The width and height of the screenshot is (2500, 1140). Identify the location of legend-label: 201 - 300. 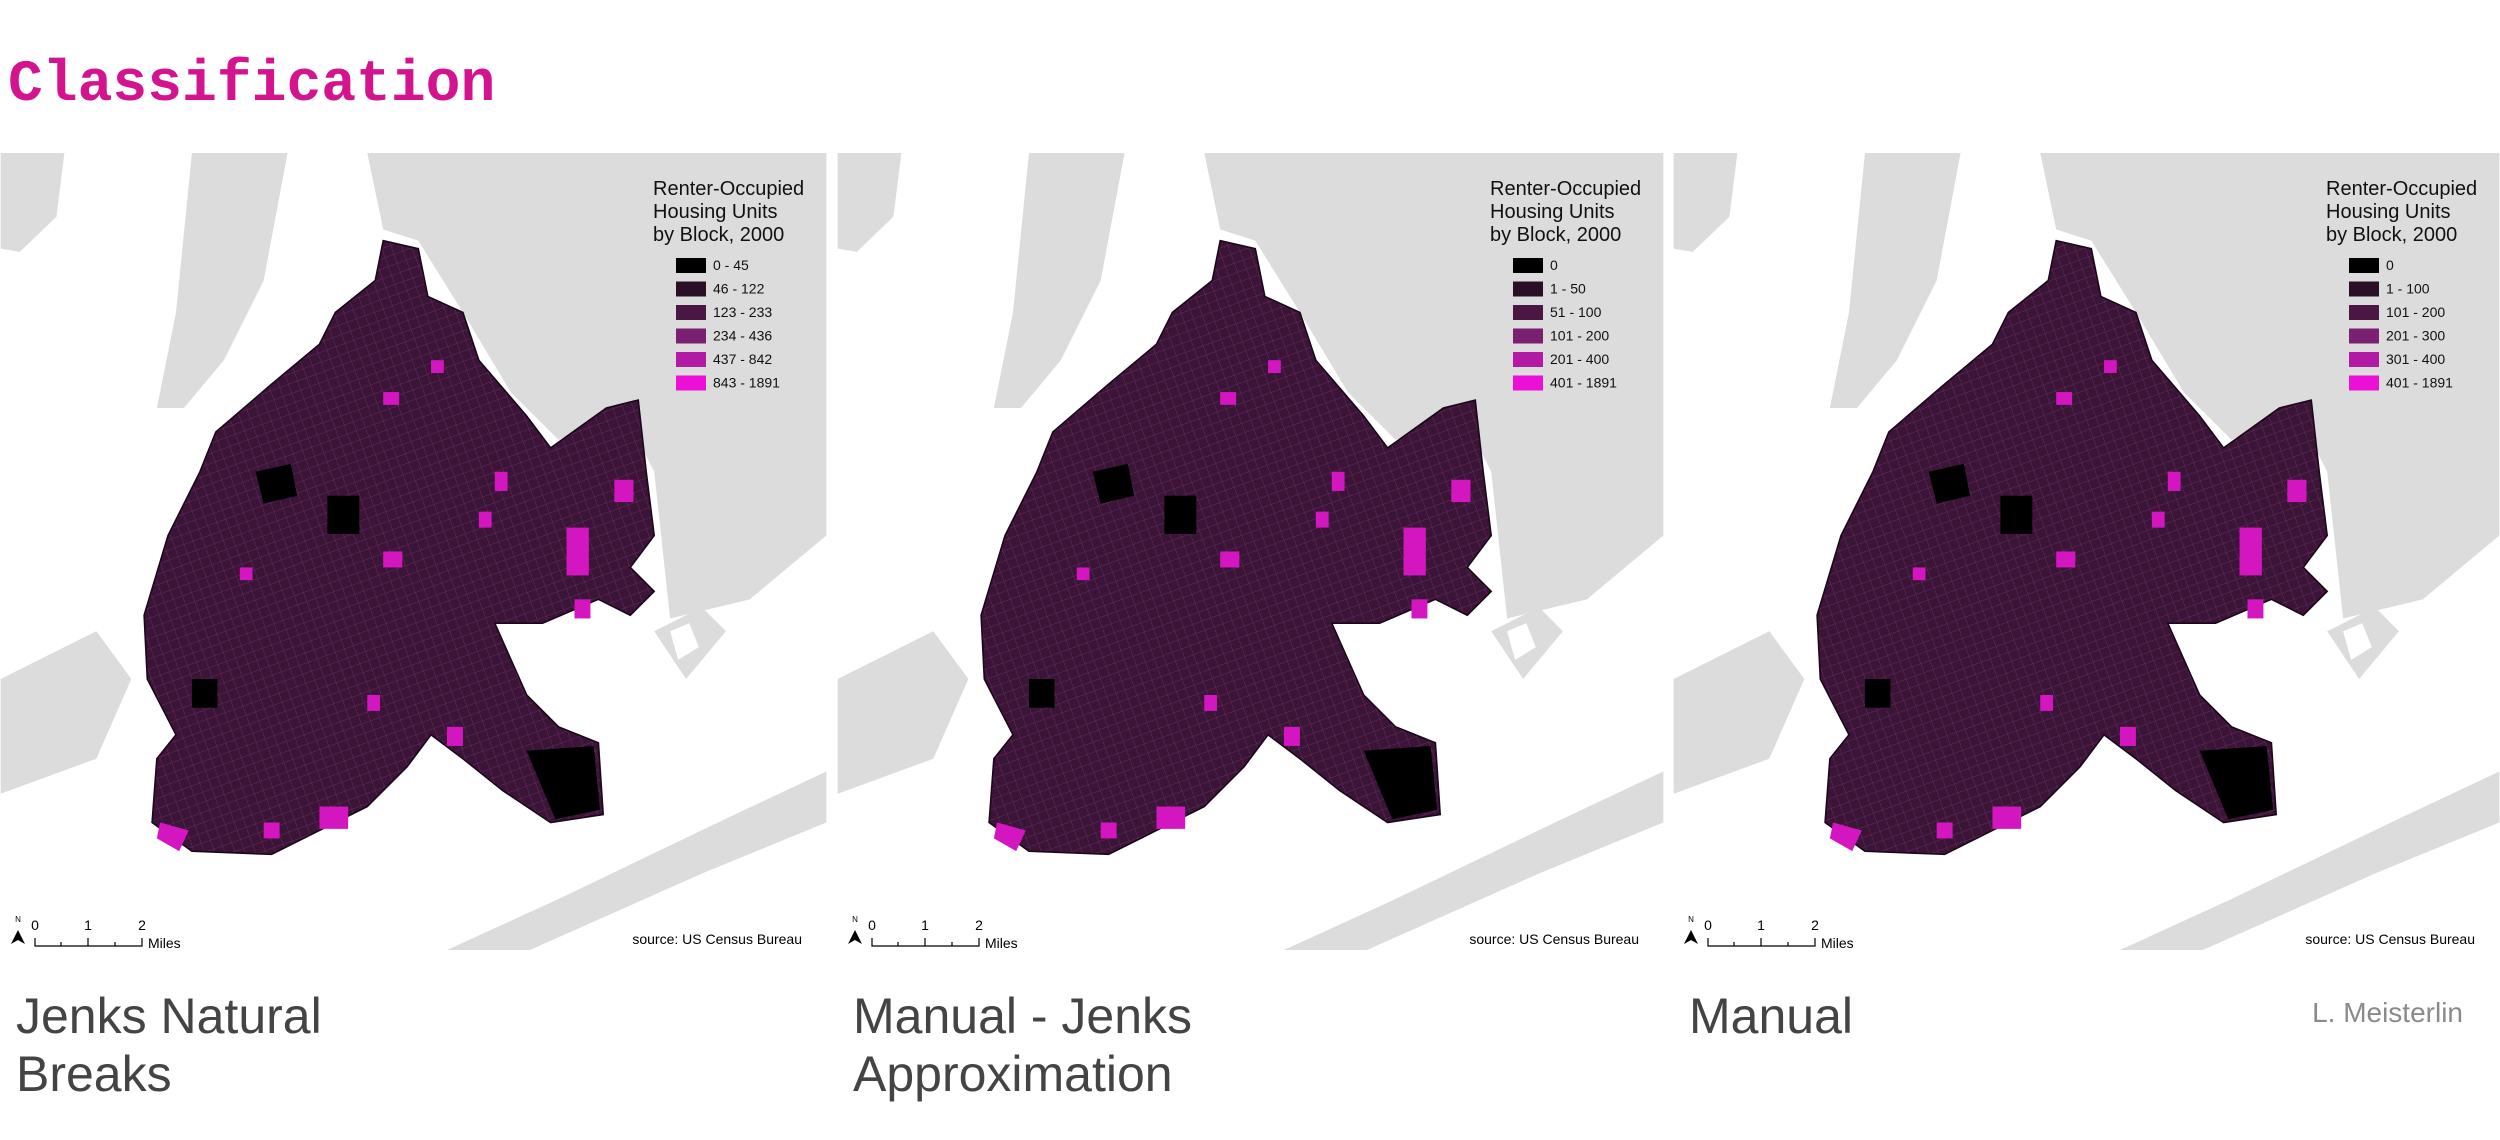
(2415, 336).